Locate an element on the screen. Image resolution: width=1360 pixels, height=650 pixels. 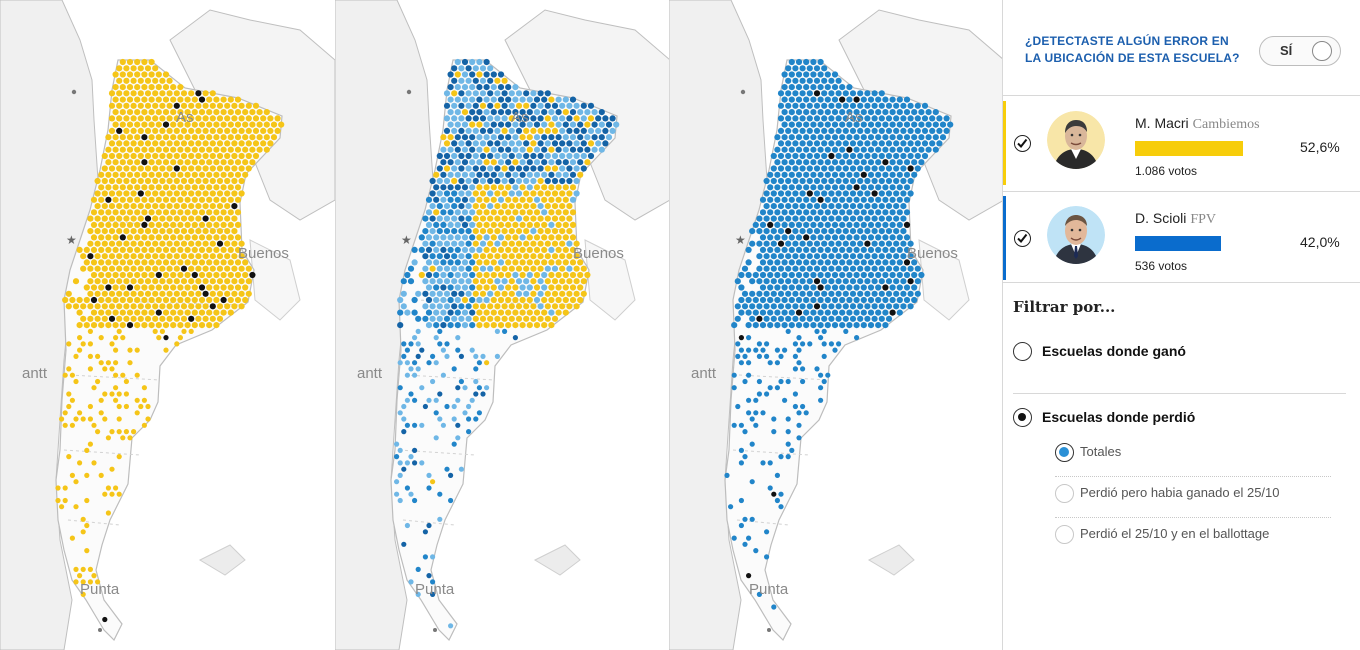
sub-option-lost-2510-and-ballottage: Perdió el 25/10 y en el ballottage is located at coordinates (1195, 541).